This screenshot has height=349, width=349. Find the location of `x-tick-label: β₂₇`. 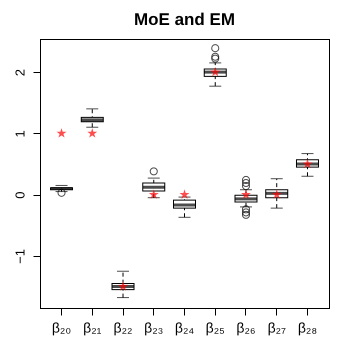

x-tick-label: β₂₇ is located at coordinates (277, 328).